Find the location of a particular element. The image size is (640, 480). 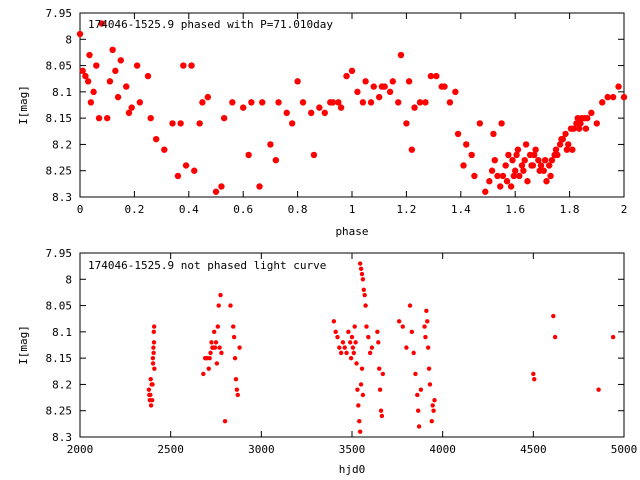

x-axis-label: phase is located at coordinates (351, 231).